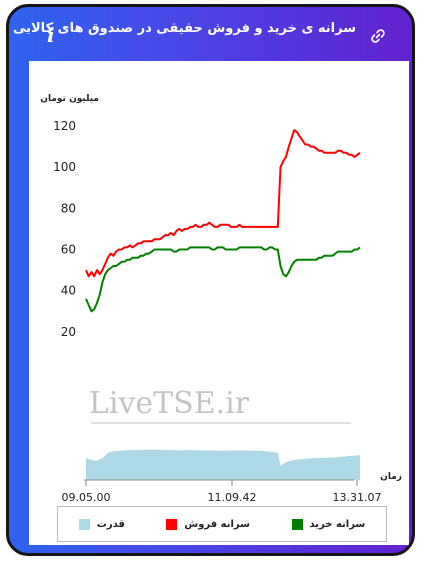 The width and height of the screenshot is (427, 574). What do you see at coordinates (223, 279) in the screenshot?
I see `buy-per-capita-line` at bounding box center [223, 279].